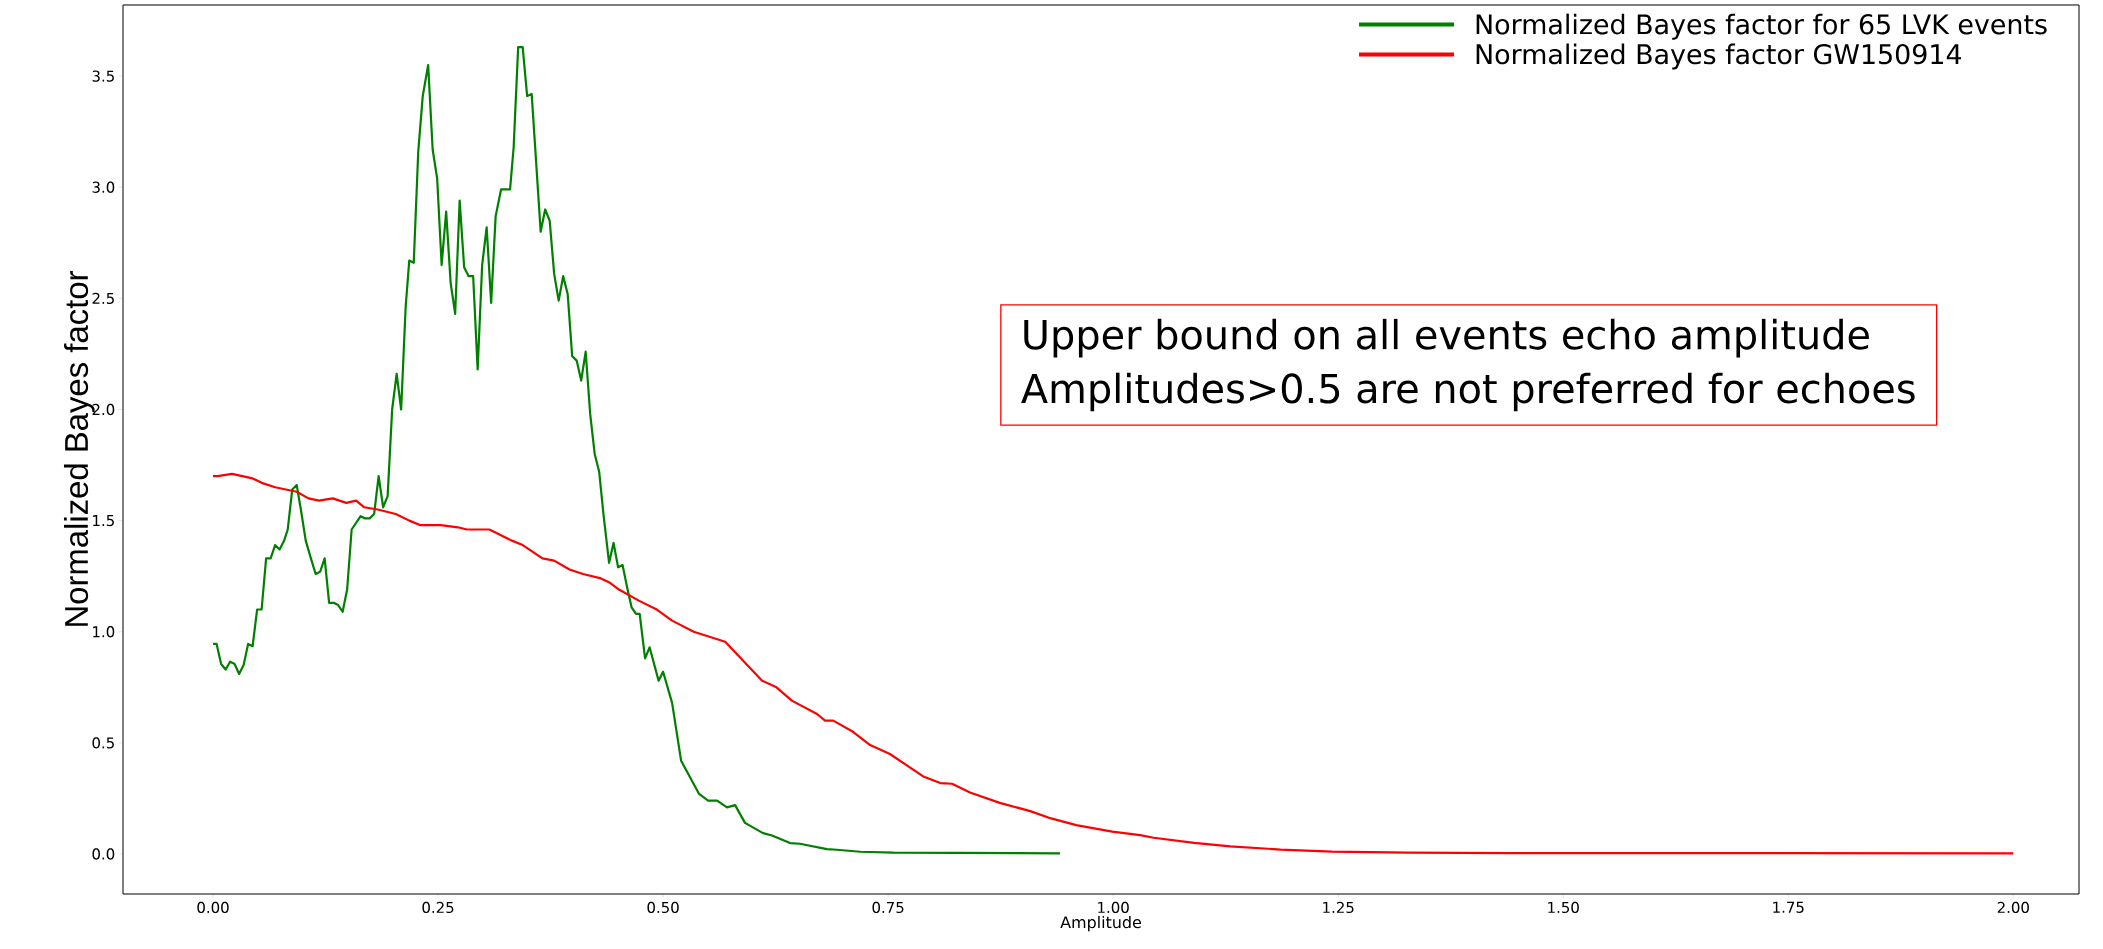 Image resolution: width=2103 pixels, height=949 pixels. Describe the element at coordinates (1788, 907) in the screenshot. I see `x-tick-label: 1.75` at that location.